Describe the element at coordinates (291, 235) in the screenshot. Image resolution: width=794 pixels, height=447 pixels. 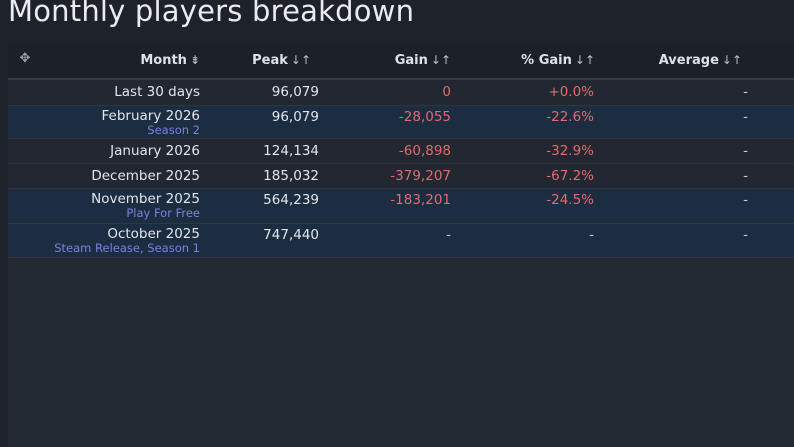
I see `peak-cell: 747,440` at that location.